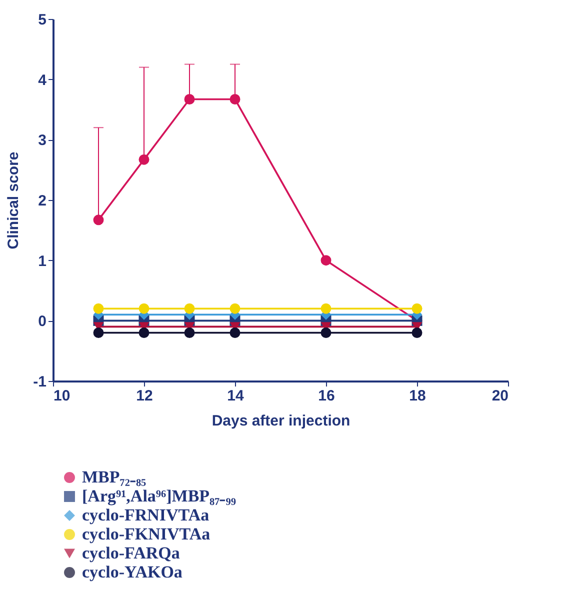  Describe the element at coordinates (114, 477) in the screenshot. I see `legend-label: MBP₇₂₋₈₅` at that location.